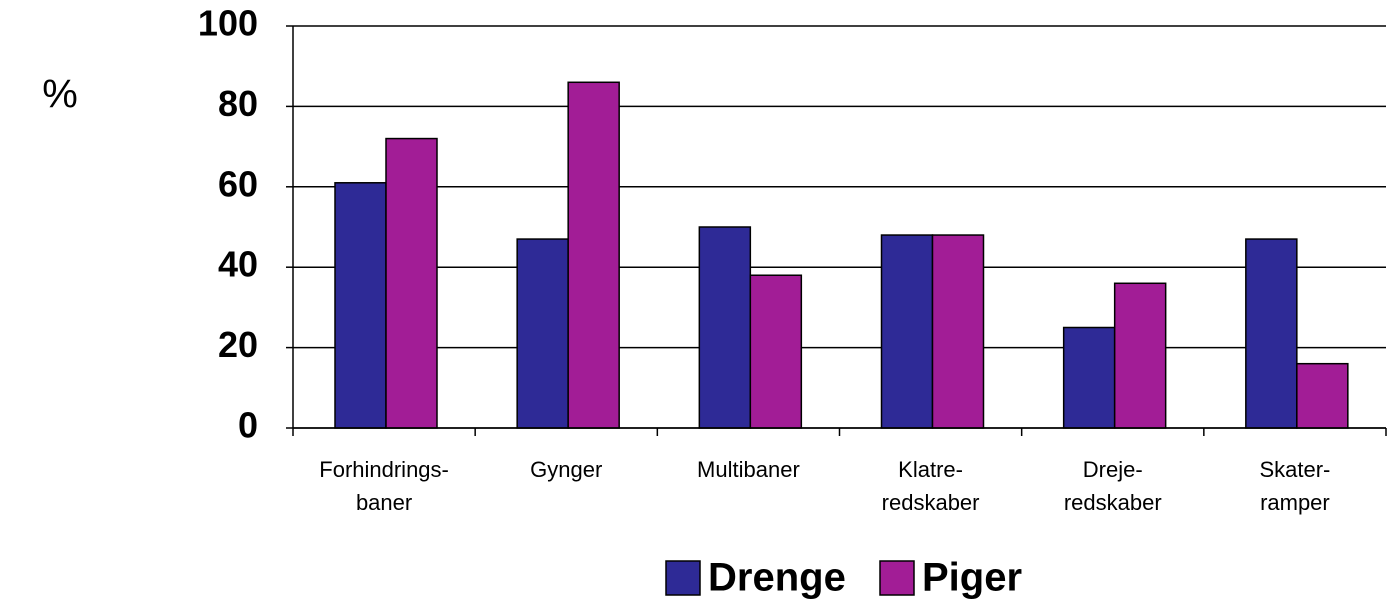 Image resolution: width=1387 pixels, height=600 pixels. Describe the element at coordinates (238, 183) in the screenshot. I see `y-tick-label: 60` at that location.